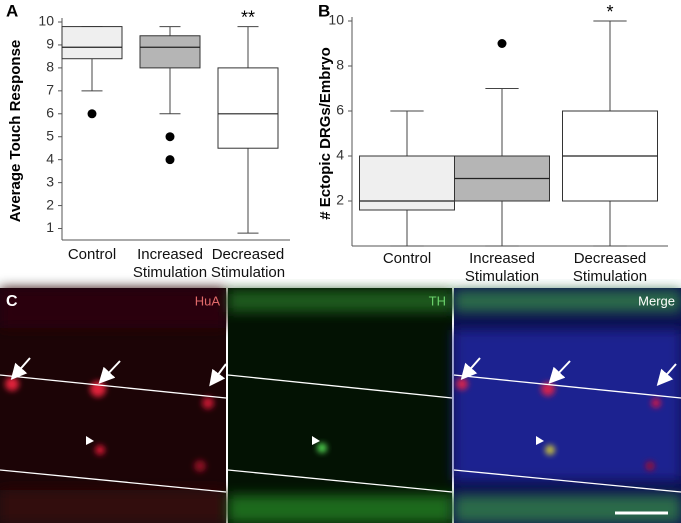  Describe the element at coordinates (12, 10) in the screenshot. I see `panel-label: A` at that location.